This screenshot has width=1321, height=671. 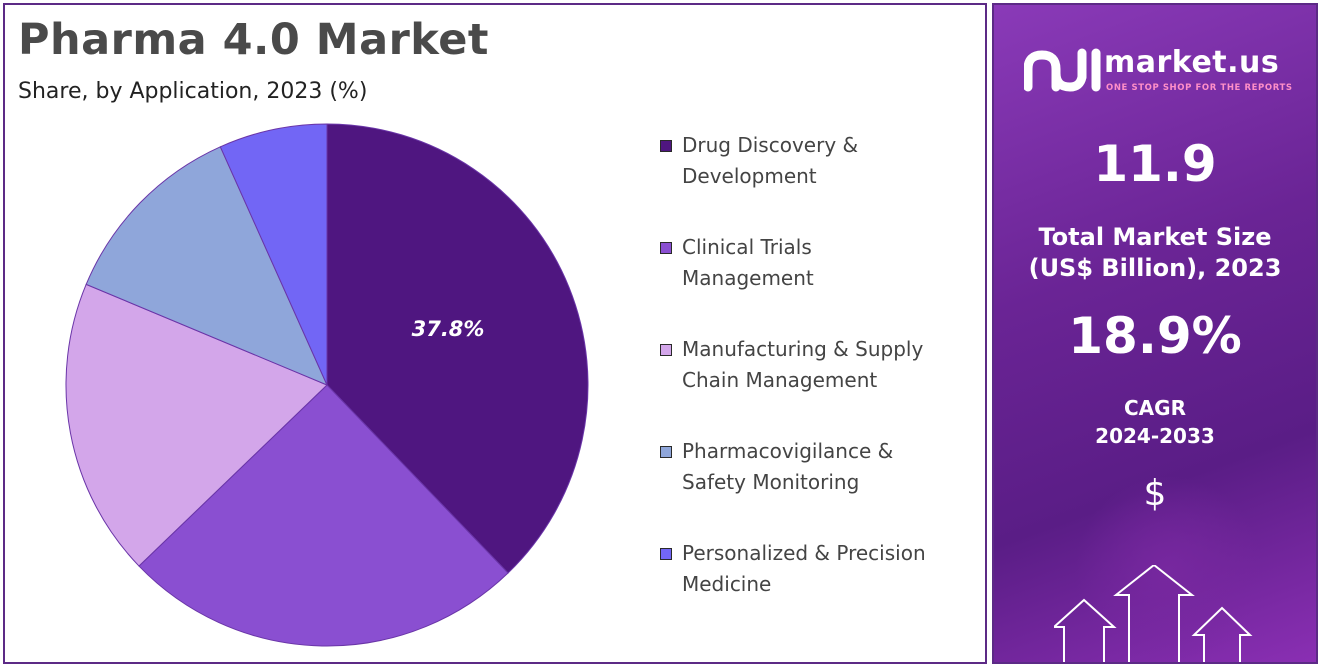 What do you see at coordinates (803, 349) in the screenshot?
I see `legend-label-line: Manufacturing & Supply` at bounding box center [803, 349].